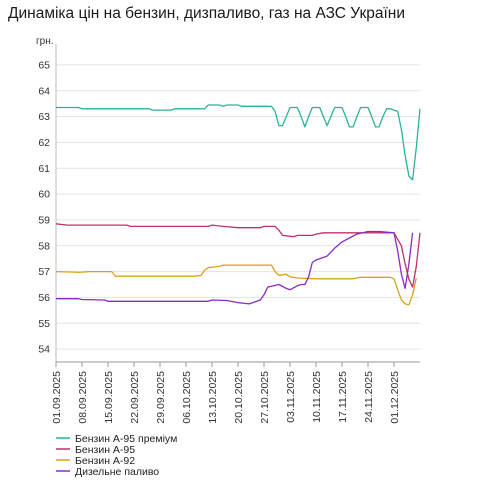 This screenshot has width=490, height=486. What do you see at coordinates (57, 397) in the screenshot?
I see `x-tick-label: 01.09.2025` at bounding box center [57, 397].